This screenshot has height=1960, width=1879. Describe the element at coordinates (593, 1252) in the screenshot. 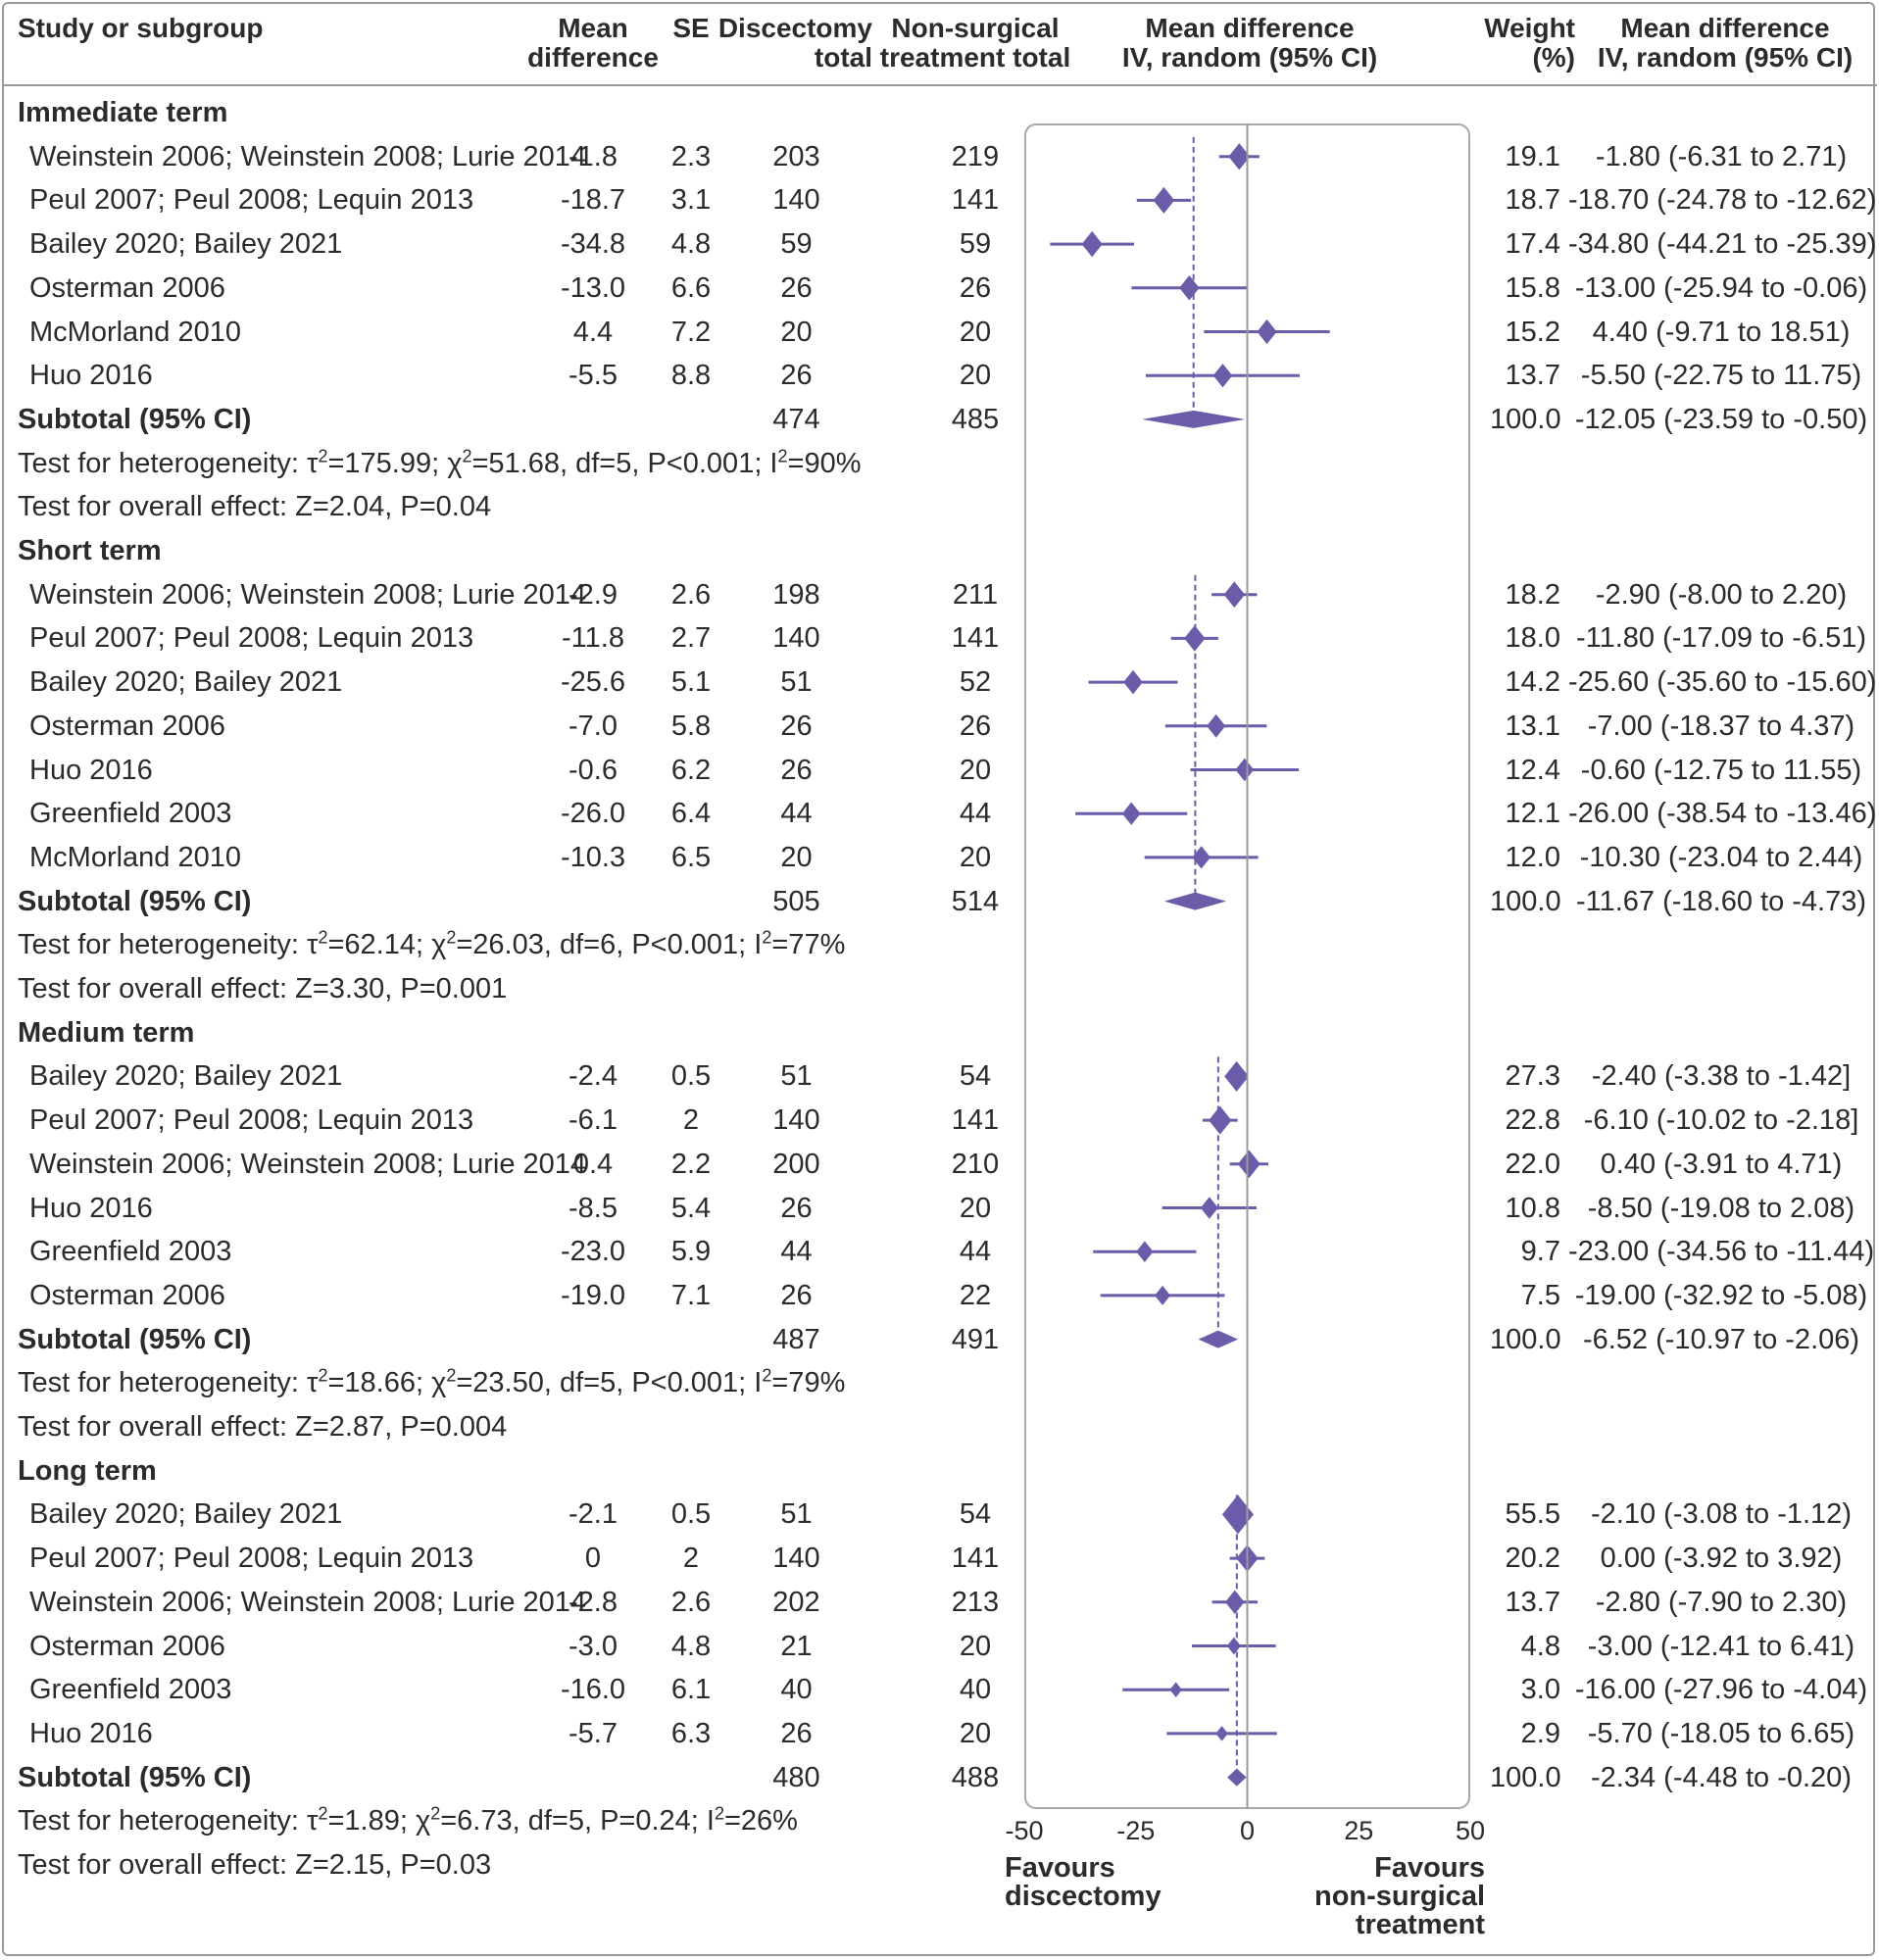

I see `mean-difference-value: -23.0` at that location.